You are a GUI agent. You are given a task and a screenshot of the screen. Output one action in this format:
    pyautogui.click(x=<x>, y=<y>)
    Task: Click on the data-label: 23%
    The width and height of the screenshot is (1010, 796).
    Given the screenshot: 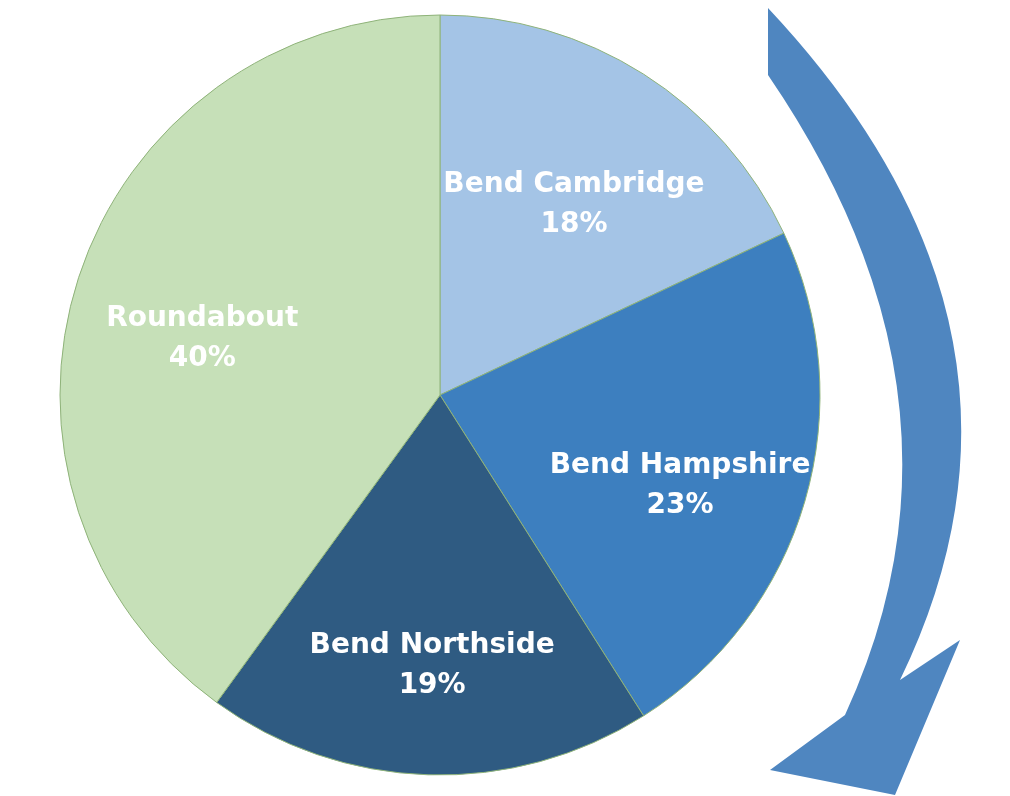 What is the action you would take?
    pyautogui.click(x=680, y=503)
    